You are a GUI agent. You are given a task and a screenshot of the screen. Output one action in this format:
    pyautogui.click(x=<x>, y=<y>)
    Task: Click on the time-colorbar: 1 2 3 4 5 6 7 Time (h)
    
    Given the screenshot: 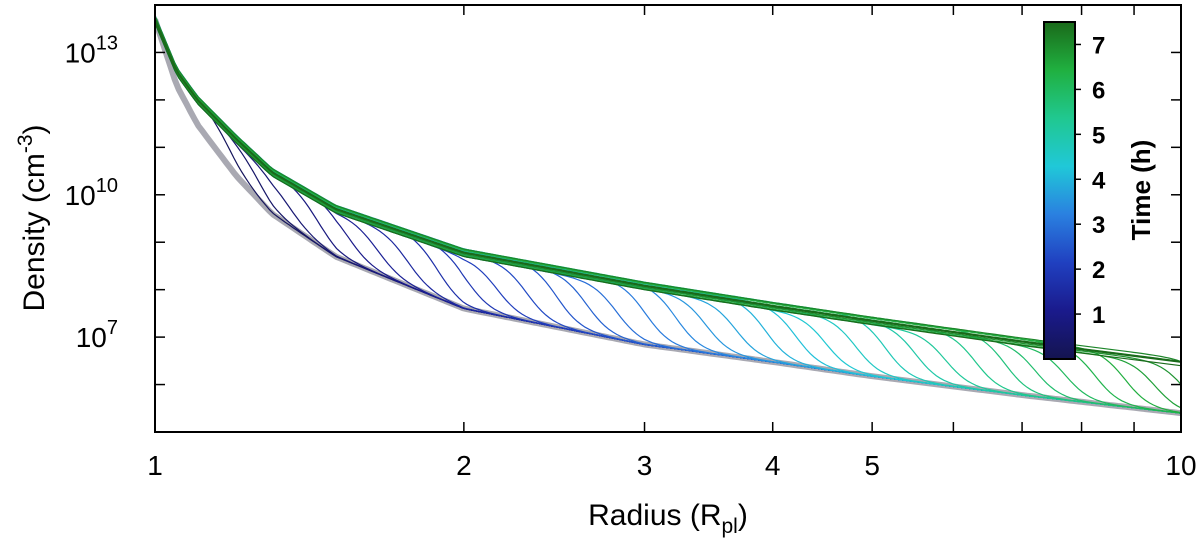 What is the action you would take?
    pyautogui.click(x=1099, y=190)
    